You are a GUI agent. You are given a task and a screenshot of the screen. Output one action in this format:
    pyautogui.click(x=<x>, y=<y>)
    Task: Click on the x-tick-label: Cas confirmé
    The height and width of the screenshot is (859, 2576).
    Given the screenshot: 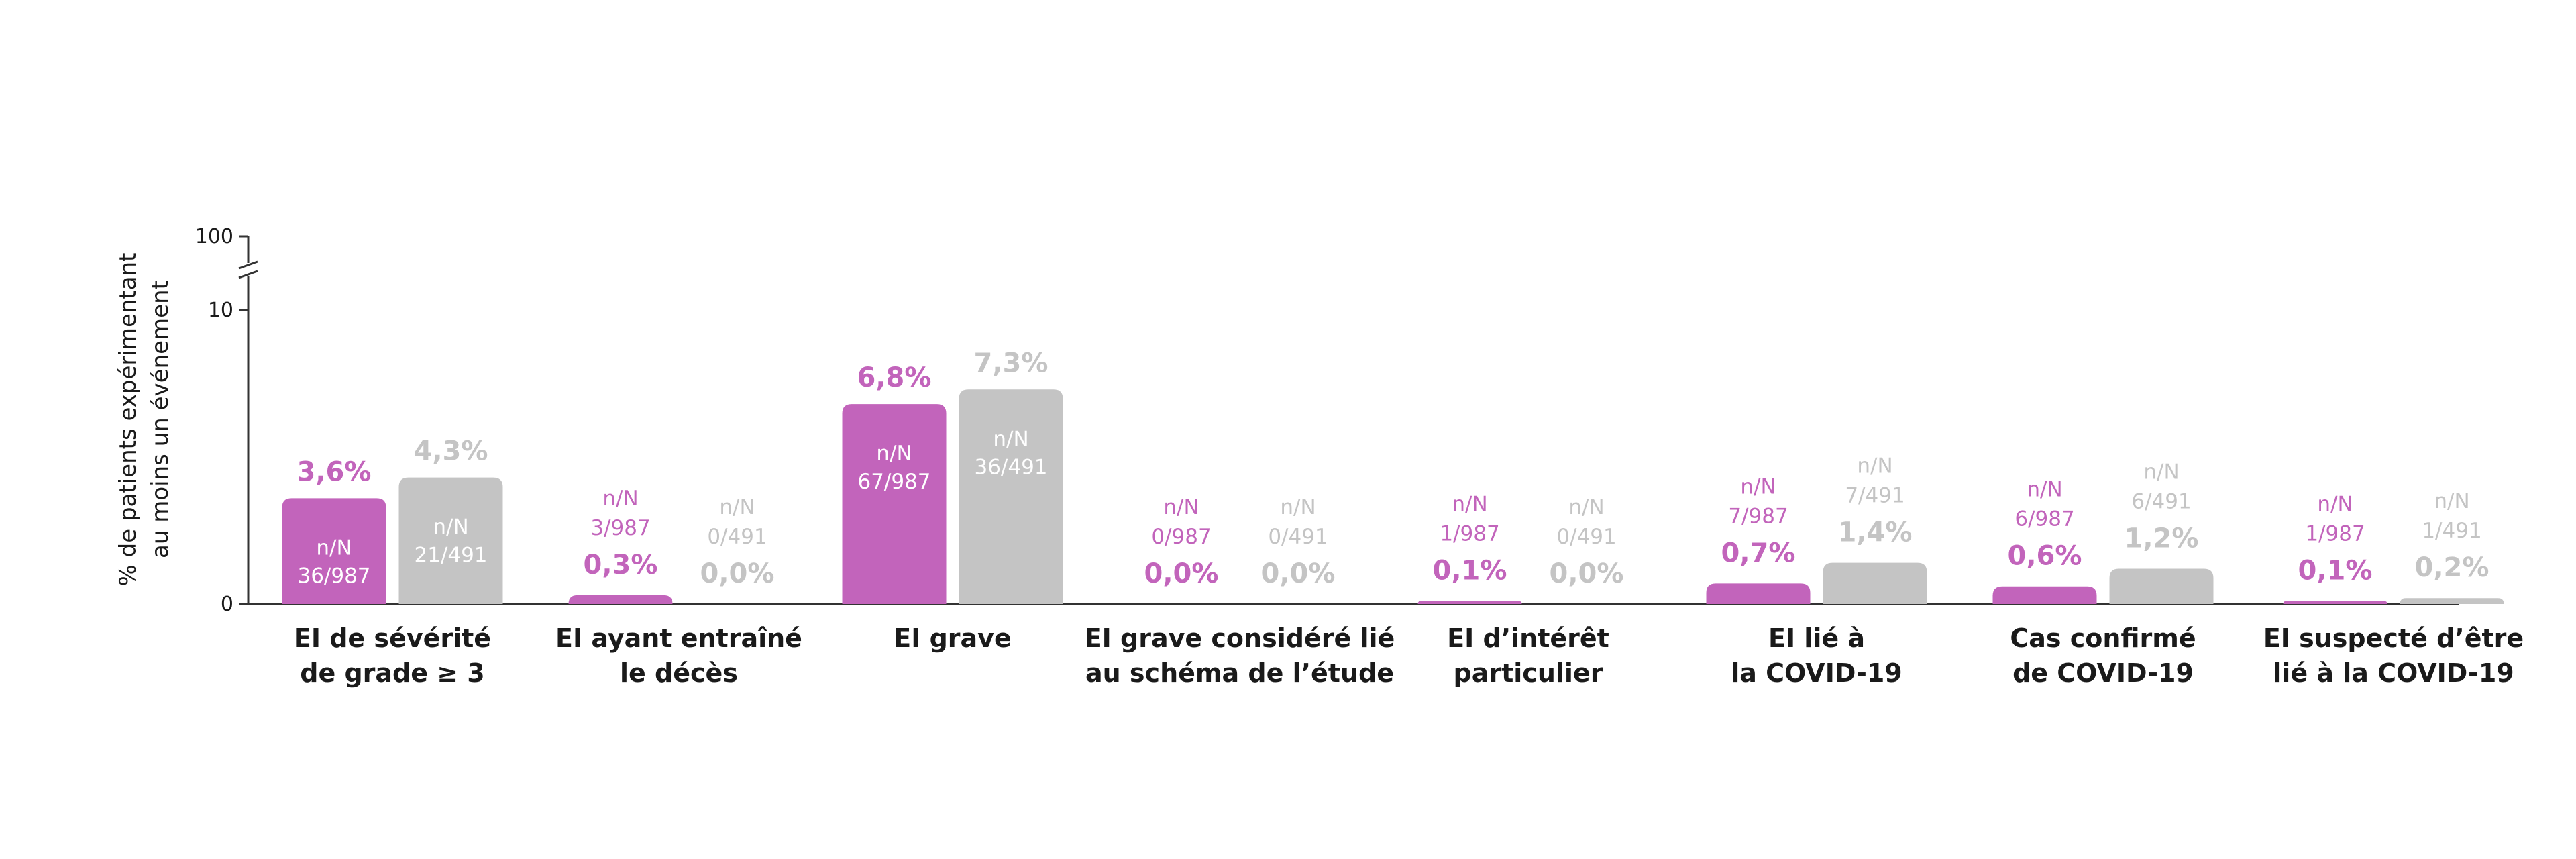 What is the action you would take?
    pyautogui.click(x=2103, y=638)
    